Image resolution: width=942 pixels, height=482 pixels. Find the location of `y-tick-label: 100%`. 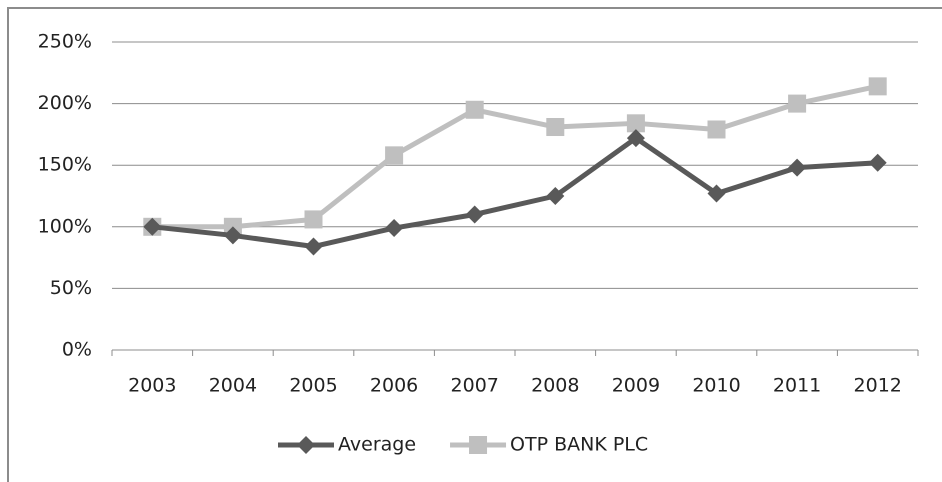

y-tick-label: 100% is located at coordinates (65, 226).